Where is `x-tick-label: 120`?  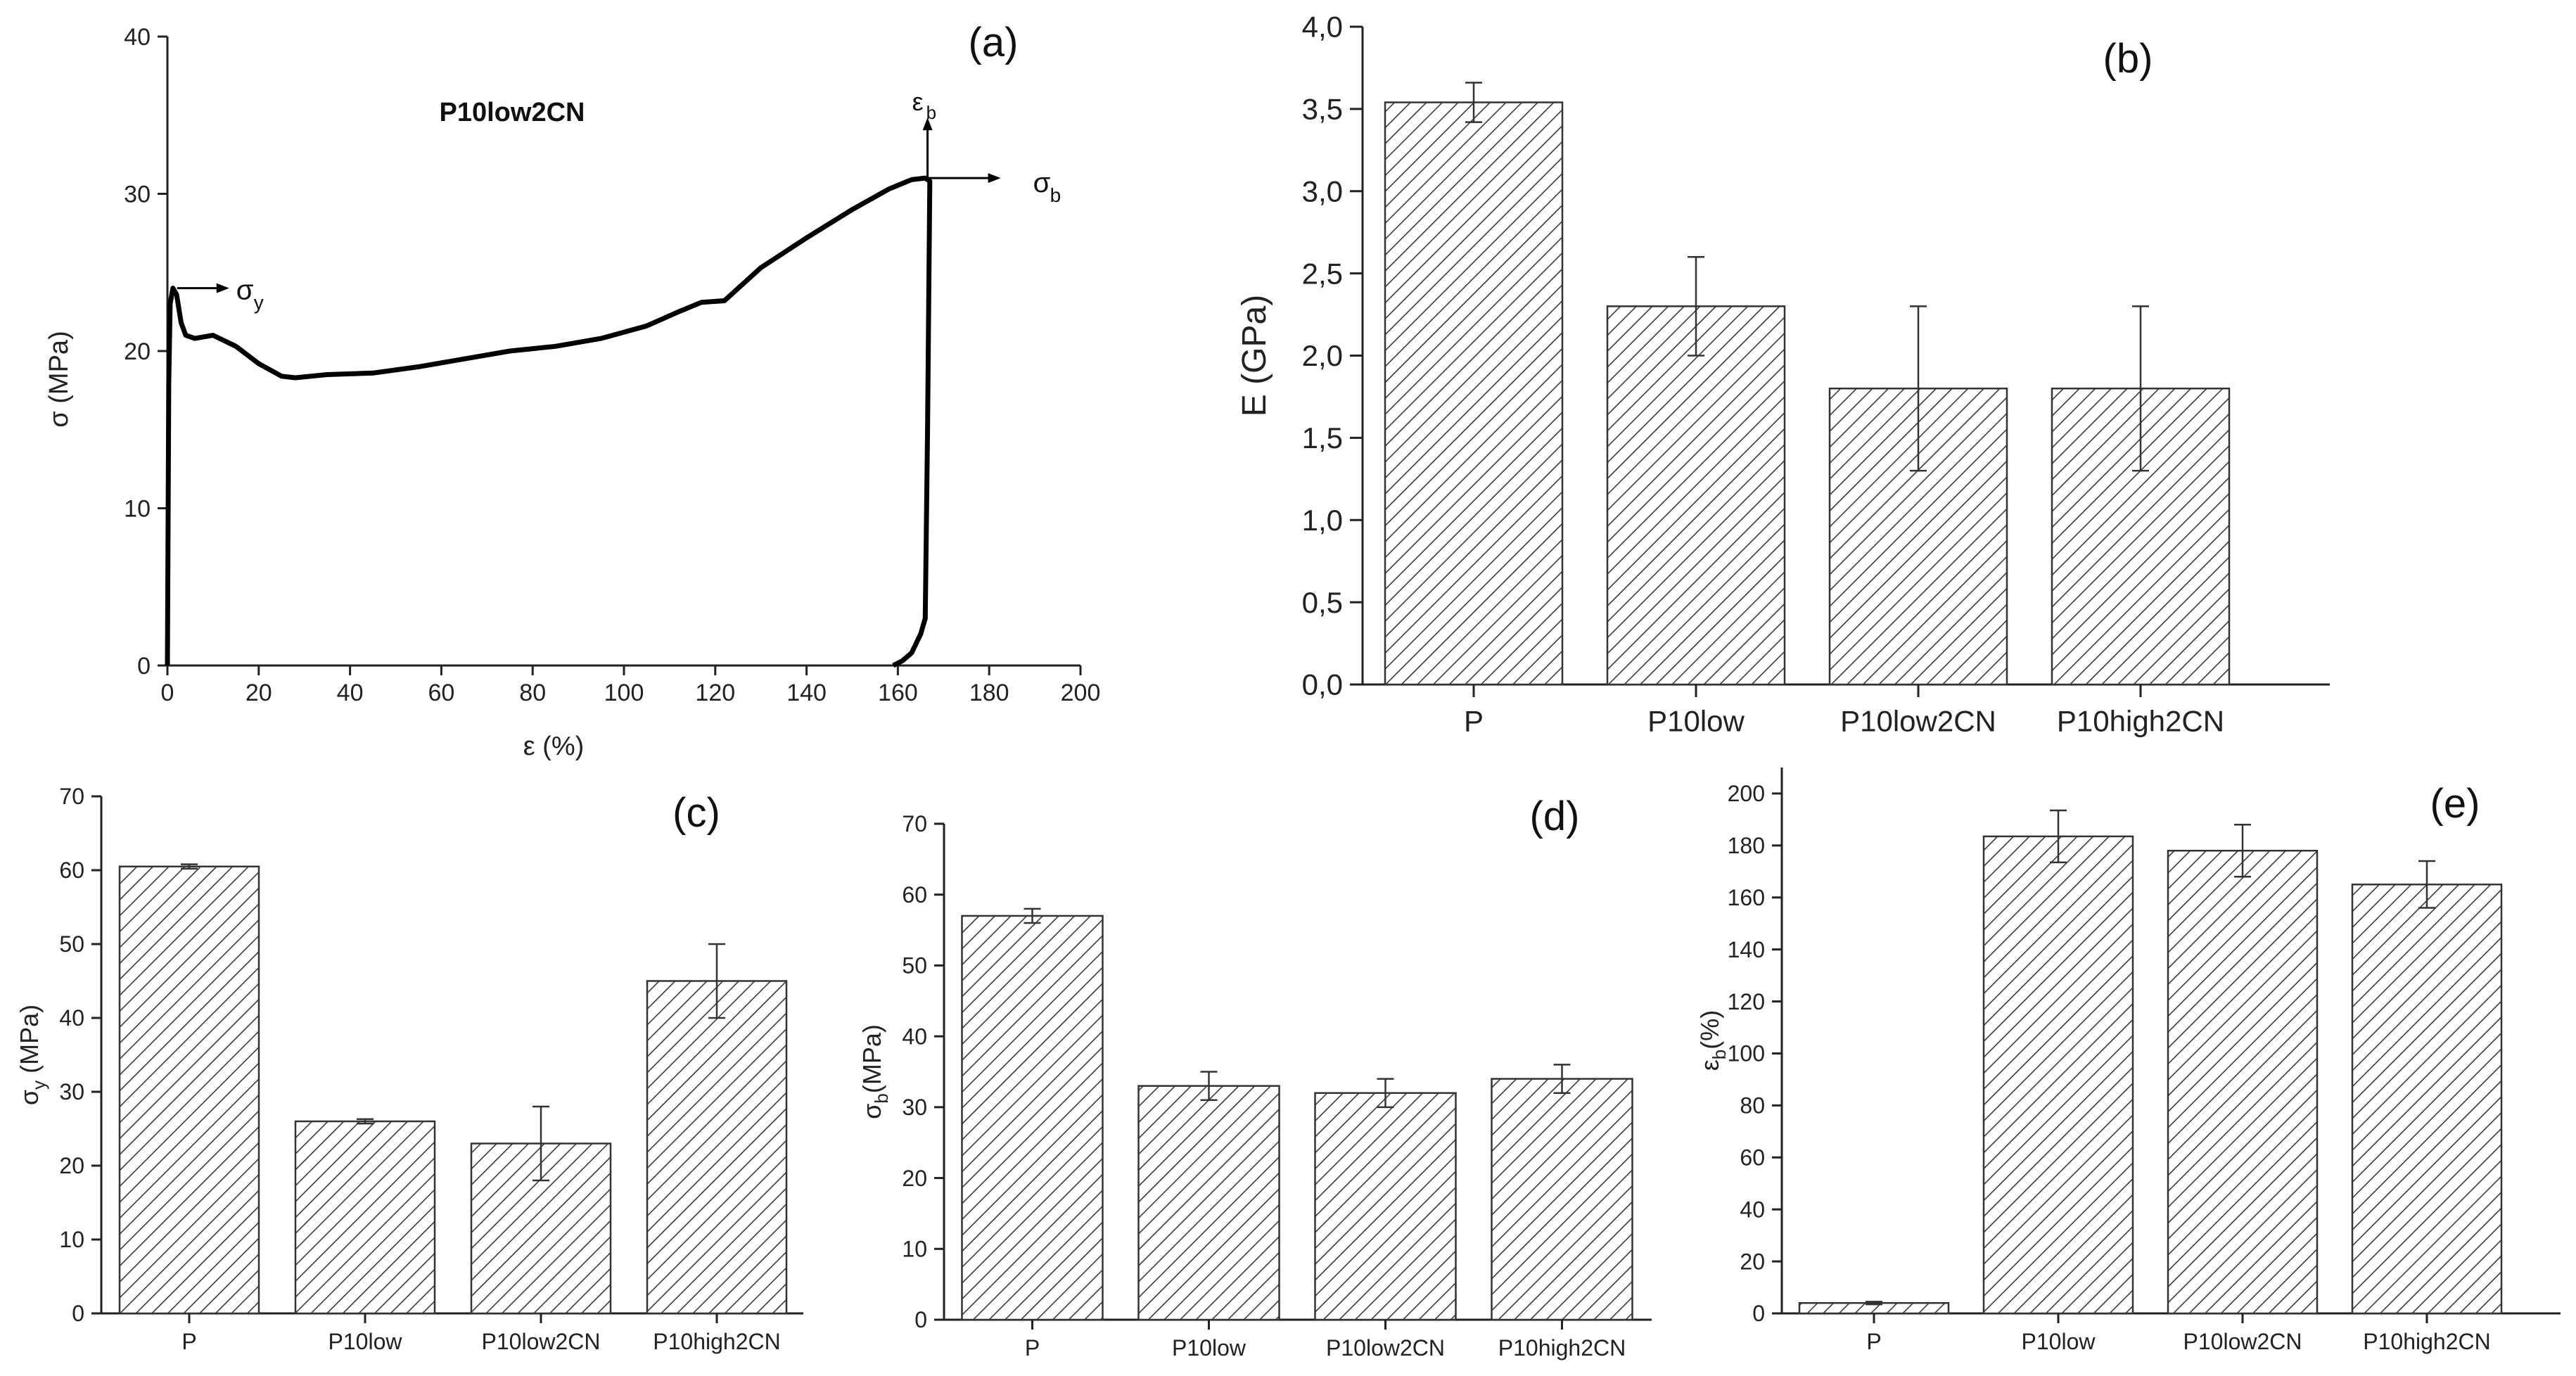
x-tick-label: 120 is located at coordinates (715, 693).